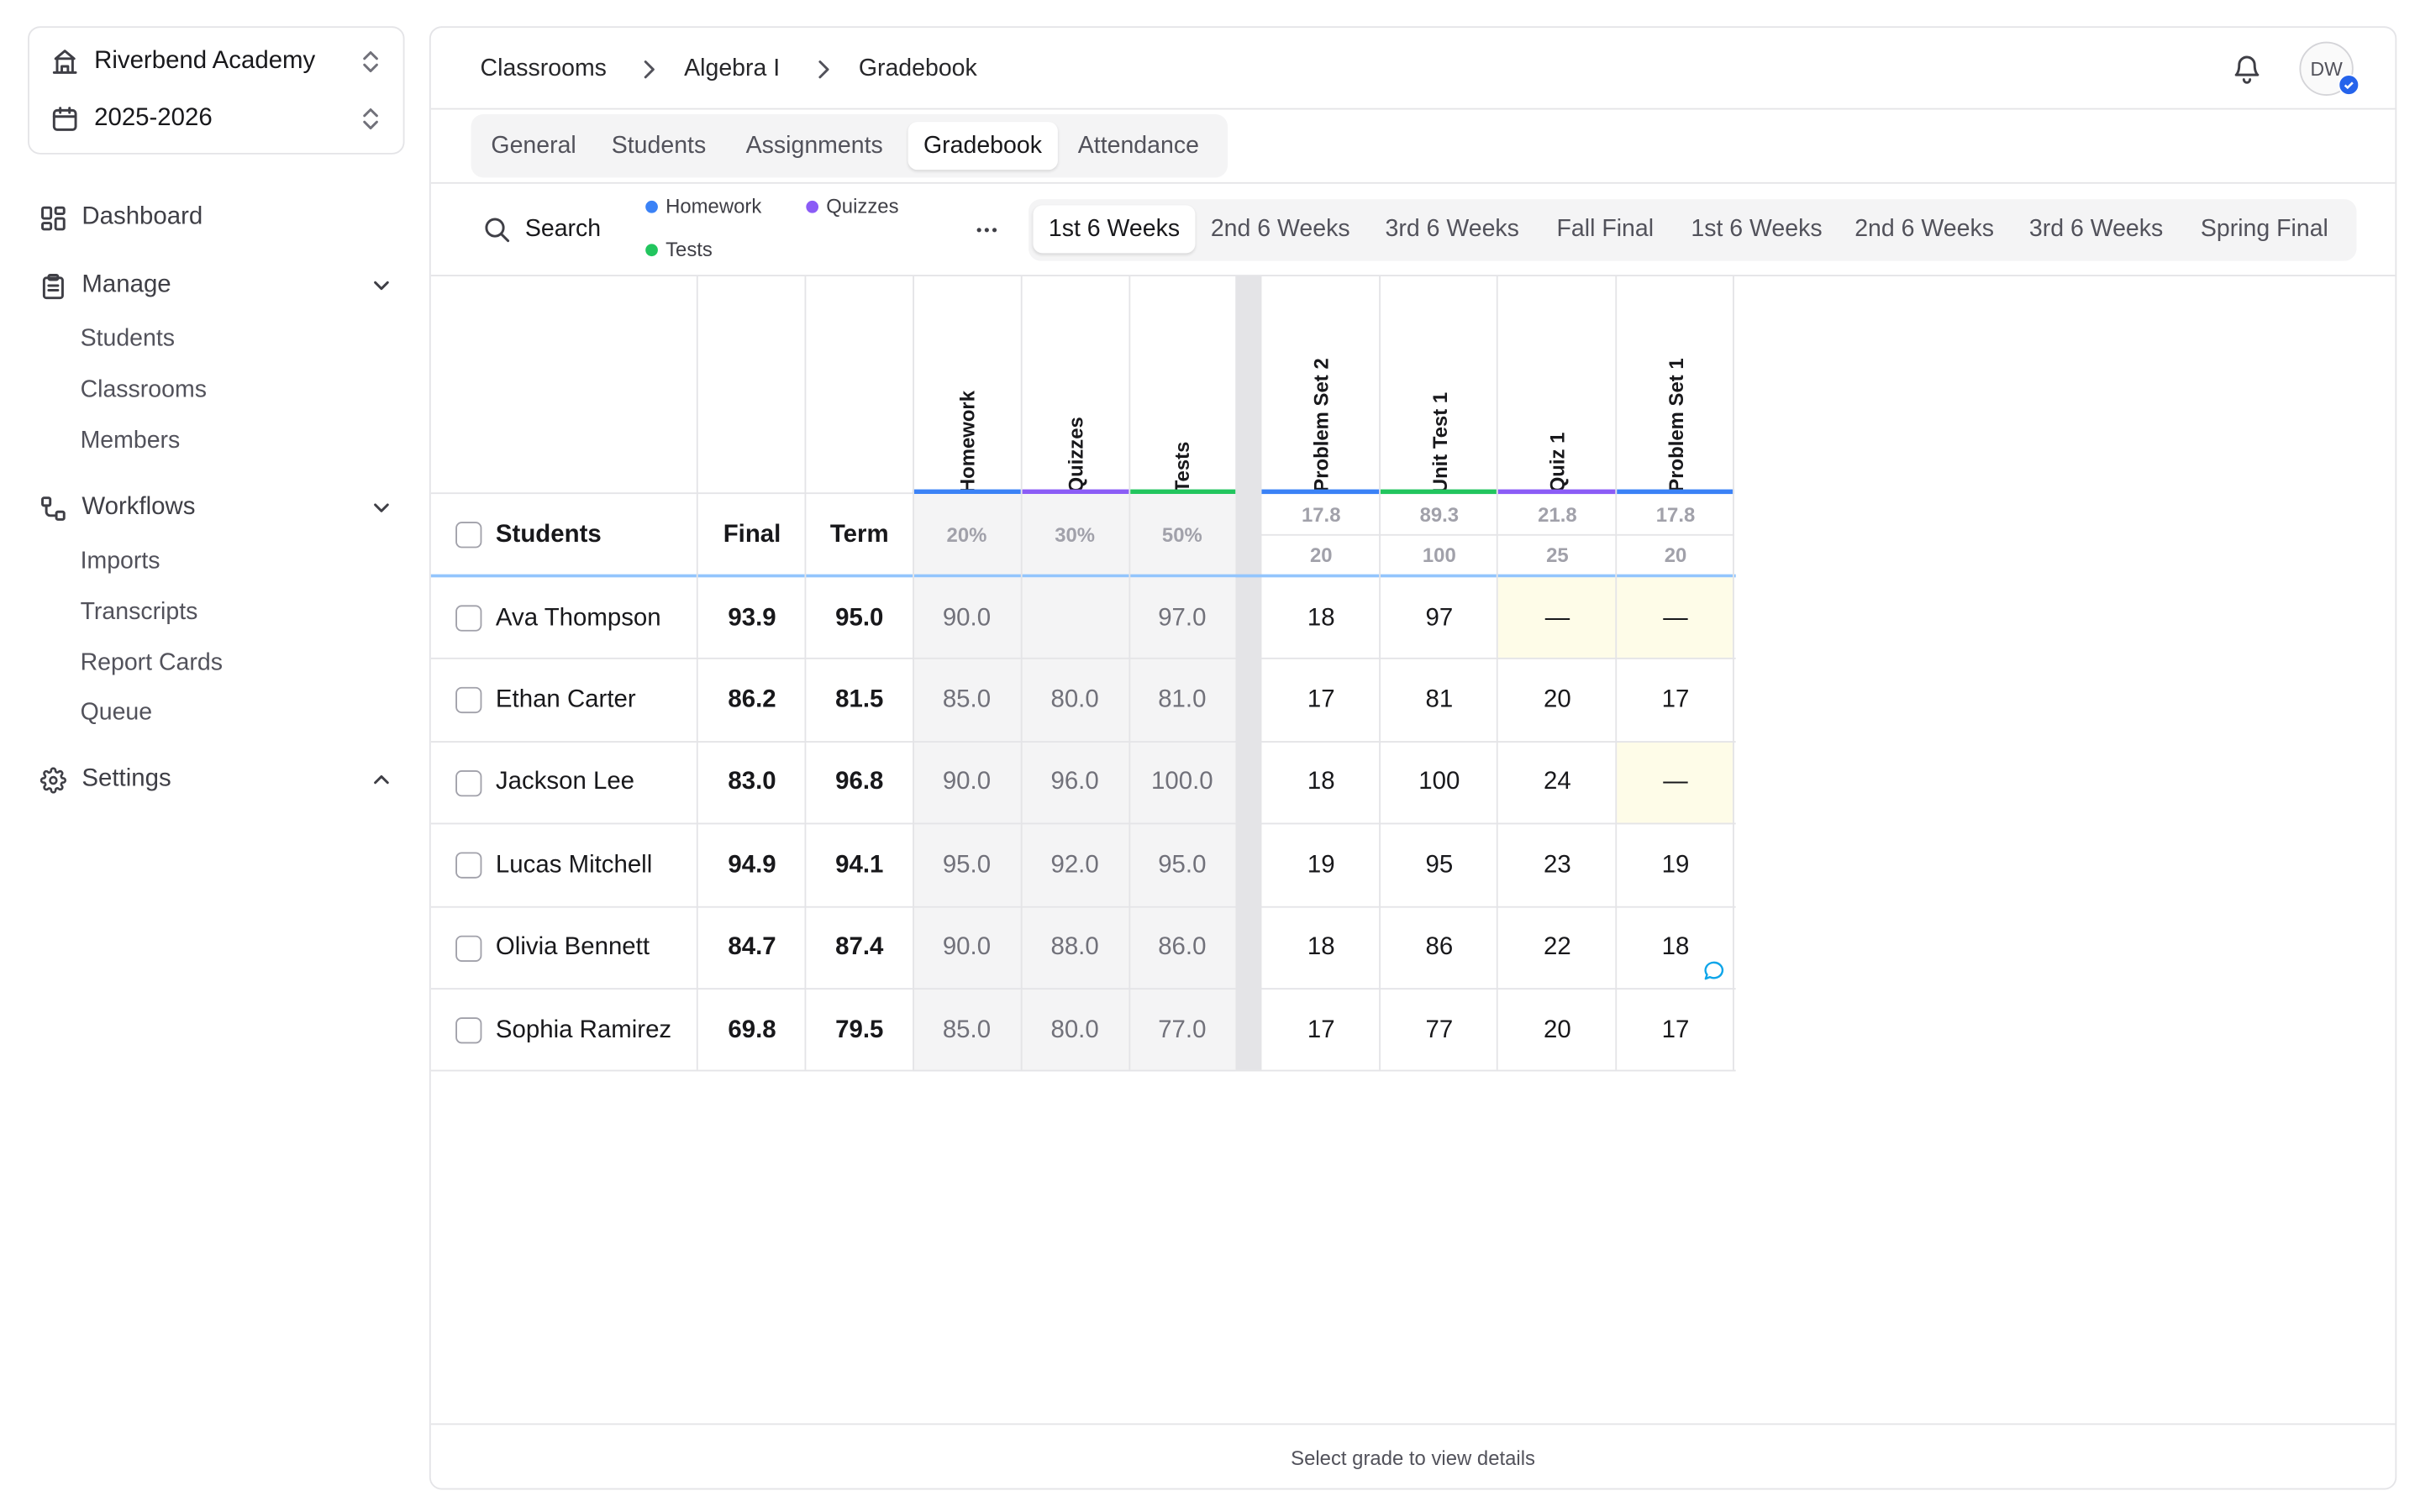 The width and height of the screenshot is (2420, 1512). What do you see at coordinates (130, 441) in the screenshot?
I see `nav-item-members: Members` at bounding box center [130, 441].